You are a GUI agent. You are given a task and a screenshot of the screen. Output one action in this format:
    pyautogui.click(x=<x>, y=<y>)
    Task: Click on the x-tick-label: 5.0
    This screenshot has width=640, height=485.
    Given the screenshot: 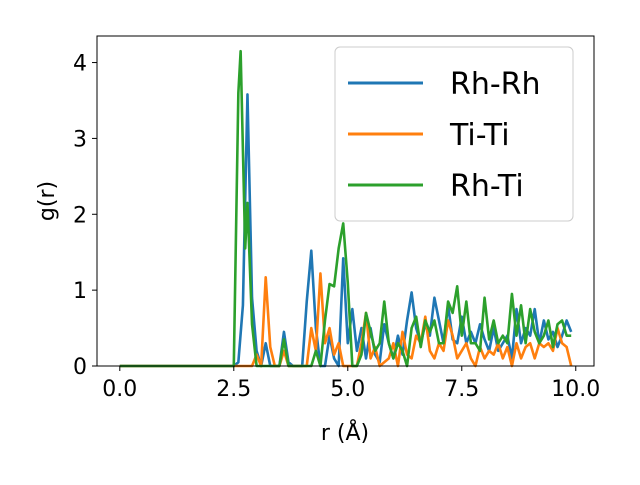 What is the action you would take?
    pyautogui.click(x=347, y=389)
    